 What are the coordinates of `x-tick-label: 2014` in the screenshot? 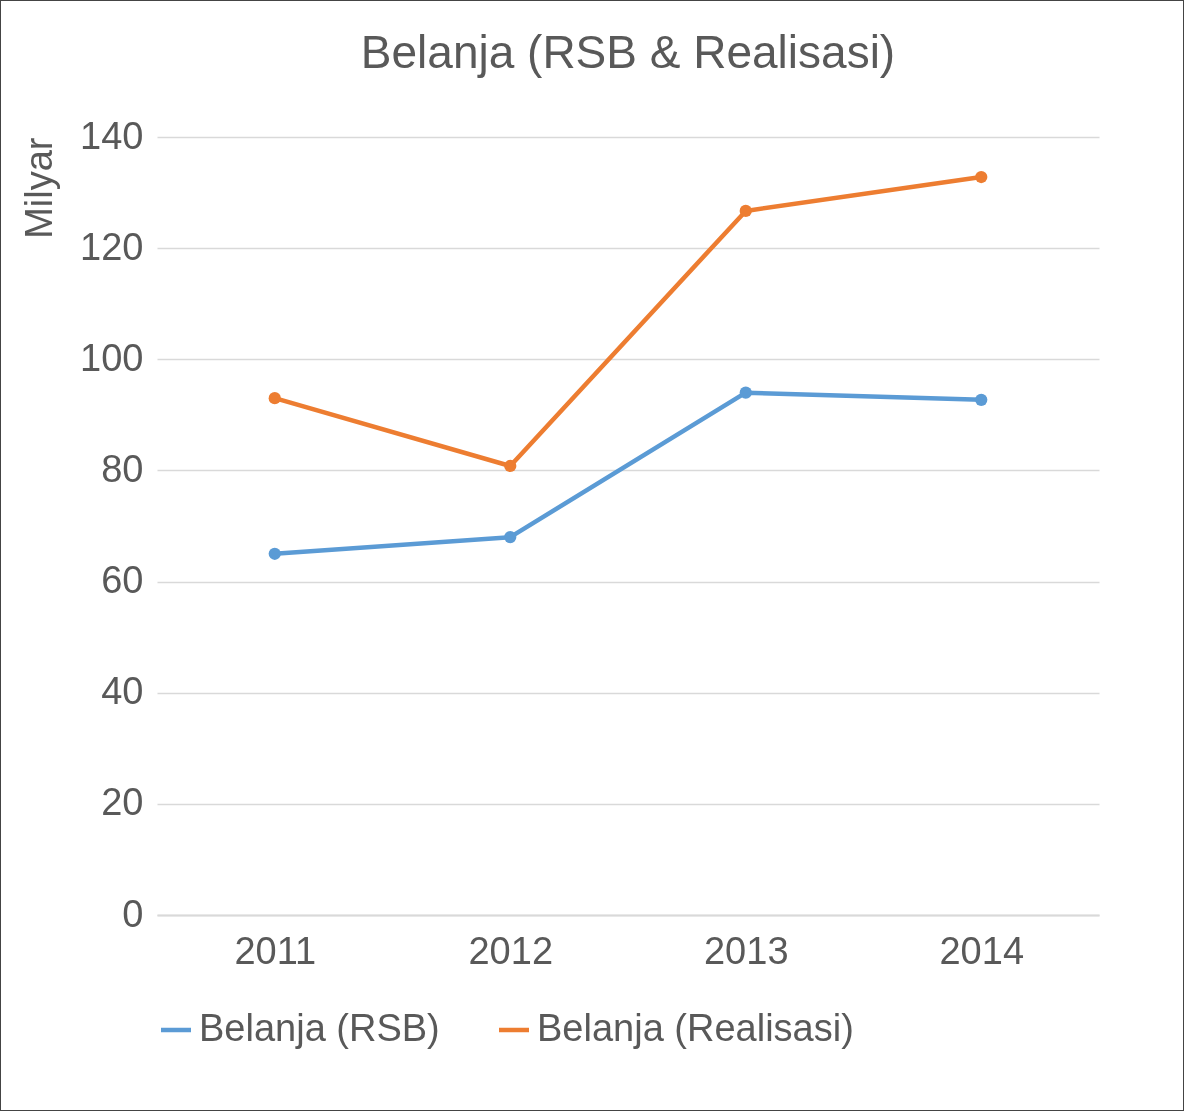 It's located at (982, 950).